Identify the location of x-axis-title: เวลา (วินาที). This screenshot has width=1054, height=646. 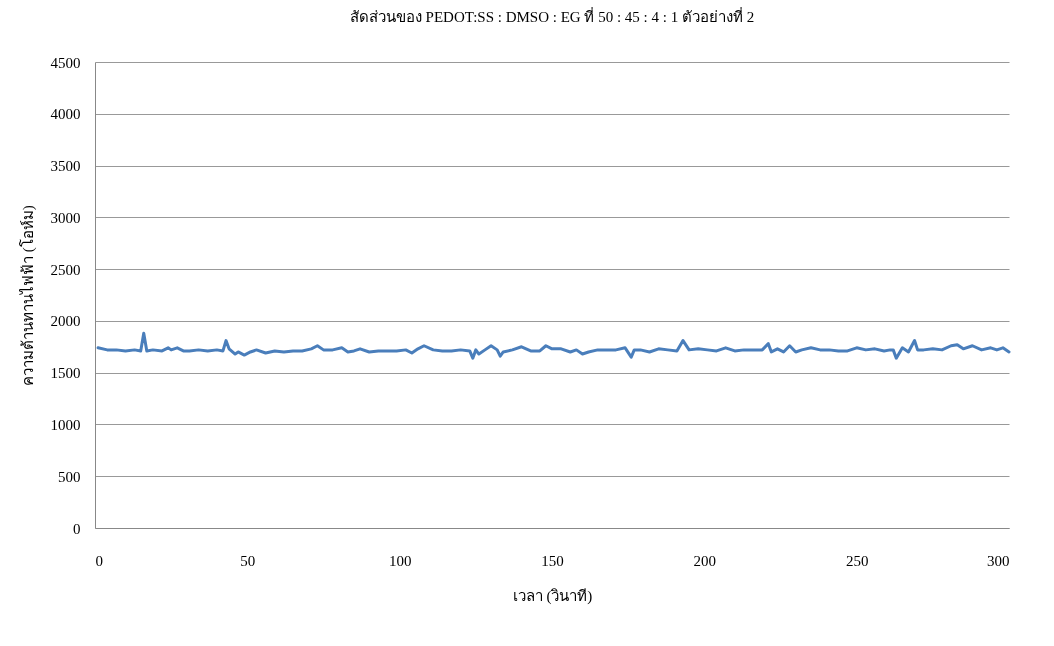
(552, 596).